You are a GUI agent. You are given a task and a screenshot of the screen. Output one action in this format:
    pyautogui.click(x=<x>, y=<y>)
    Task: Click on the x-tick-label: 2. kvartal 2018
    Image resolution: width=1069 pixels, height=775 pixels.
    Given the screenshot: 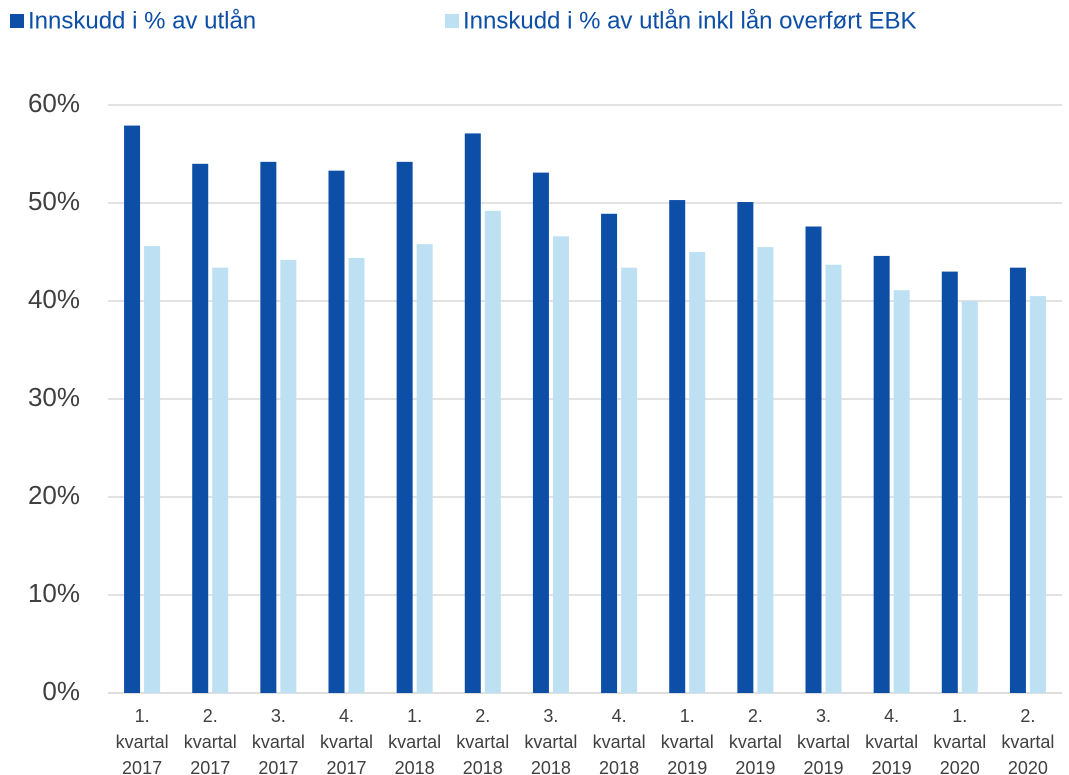 What is the action you would take?
    pyautogui.click(x=482, y=740)
    